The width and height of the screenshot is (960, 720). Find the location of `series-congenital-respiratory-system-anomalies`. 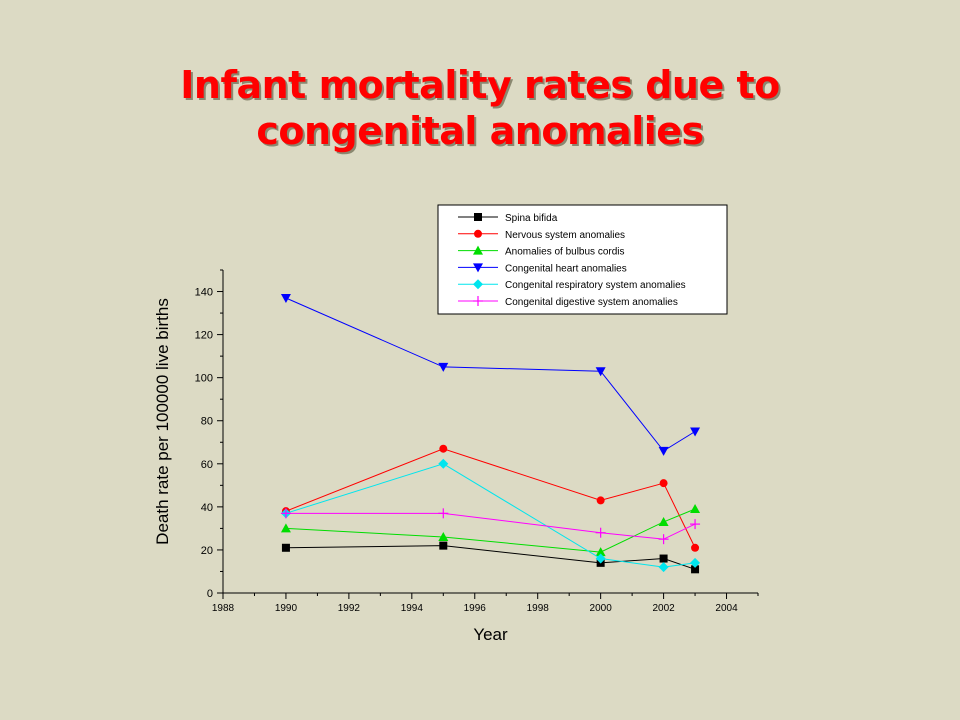

series-congenital-respiratory-system-anomalies is located at coordinates (490, 515).